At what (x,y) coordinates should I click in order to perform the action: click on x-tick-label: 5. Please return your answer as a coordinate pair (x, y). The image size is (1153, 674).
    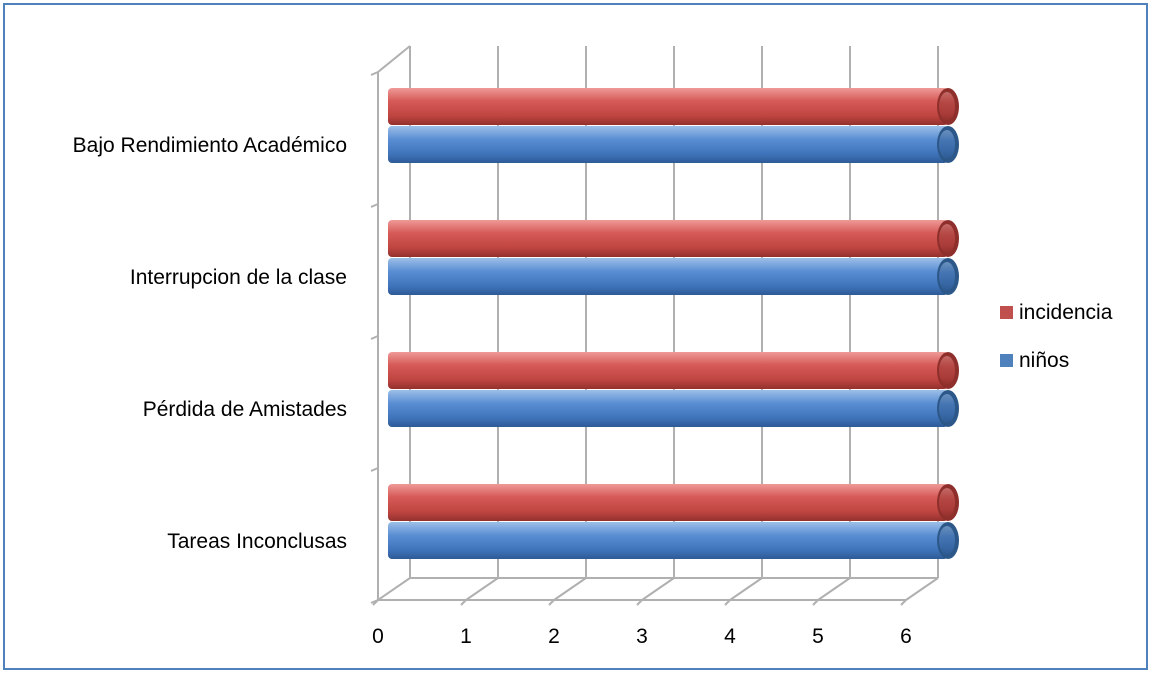
    Looking at the image, I should click on (818, 636).